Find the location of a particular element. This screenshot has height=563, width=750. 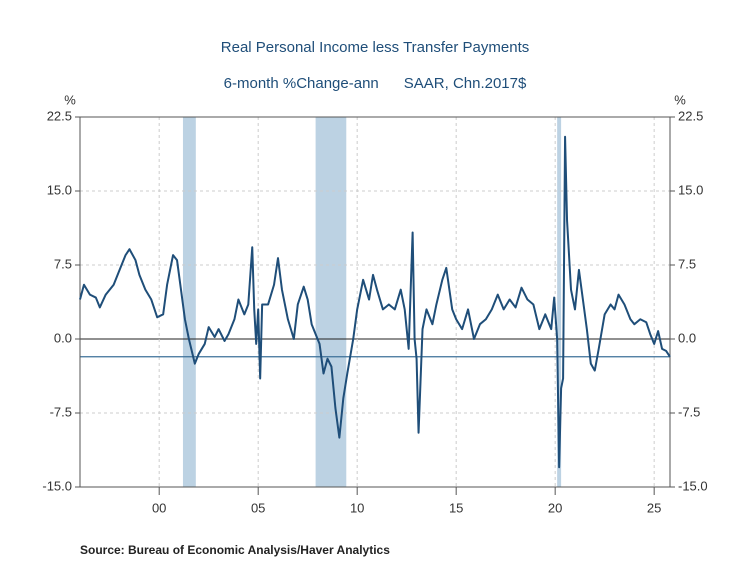

x-tick-label: 00 is located at coordinates (159, 507).